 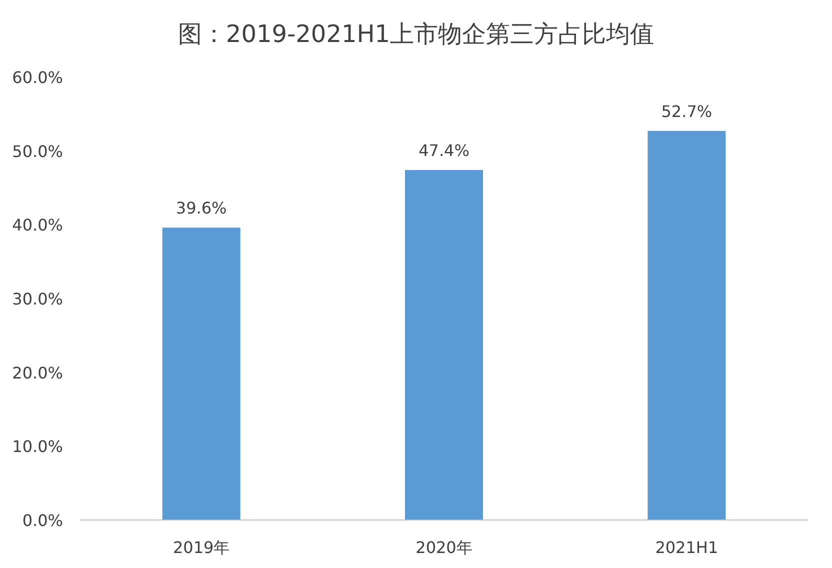 I want to click on chart-title: 图：2019-2021H1上市物企第三方占比均值, so click(x=416, y=34).